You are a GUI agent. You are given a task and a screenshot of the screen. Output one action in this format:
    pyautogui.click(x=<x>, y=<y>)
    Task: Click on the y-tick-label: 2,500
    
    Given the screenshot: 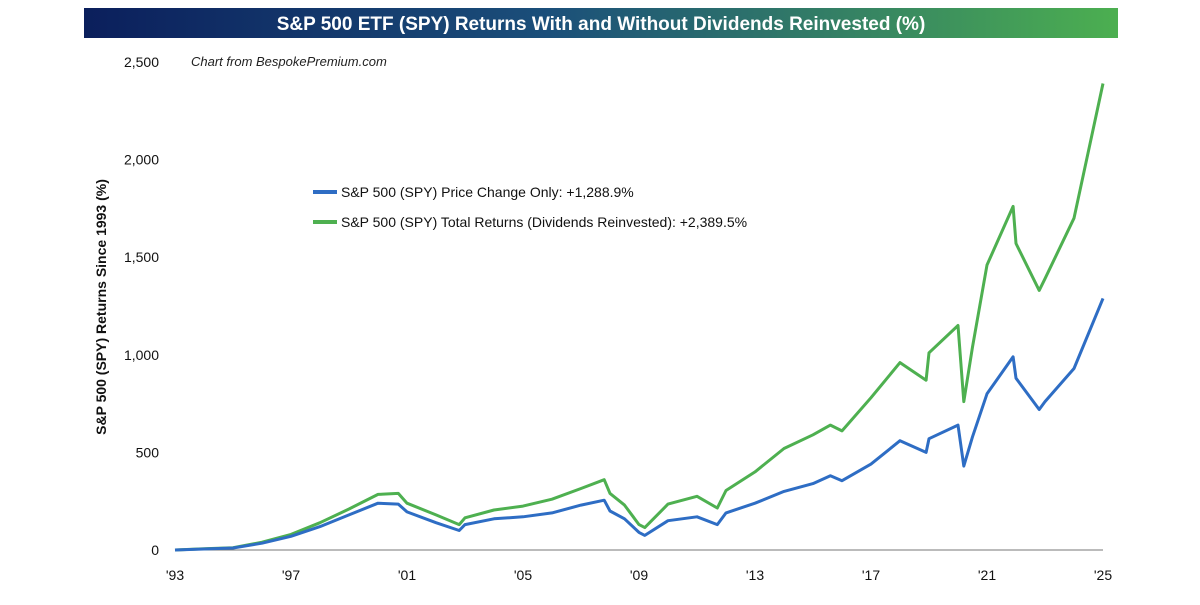 What is the action you would take?
    pyautogui.click(x=141, y=62)
    